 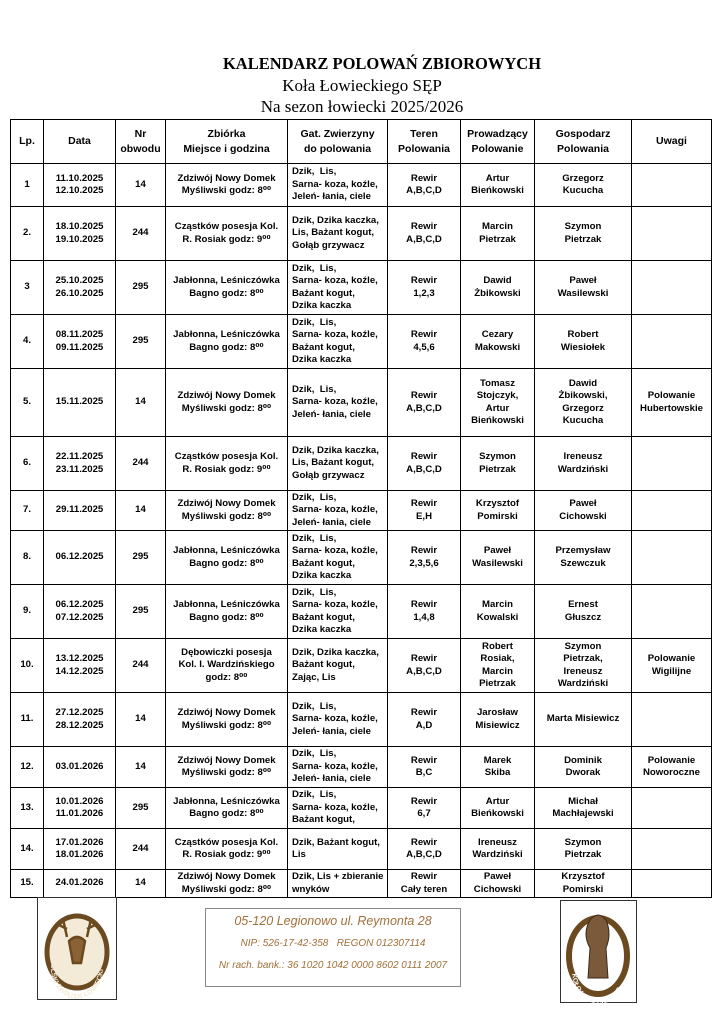 What do you see at coordinates (424, 347) in the screenshot?
I see `cell-line: 4,5,6` at bounding box center [424, 347].